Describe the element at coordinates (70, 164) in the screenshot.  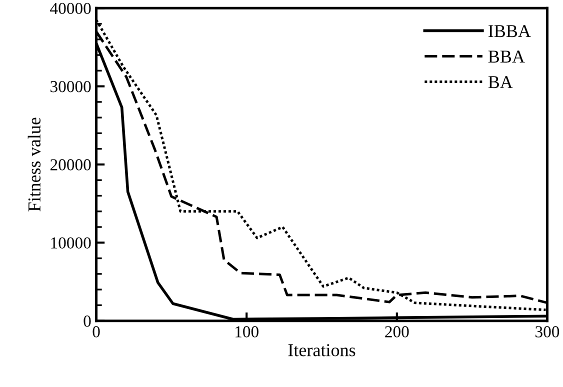
I see `y-tick-label: 20000` at that location.